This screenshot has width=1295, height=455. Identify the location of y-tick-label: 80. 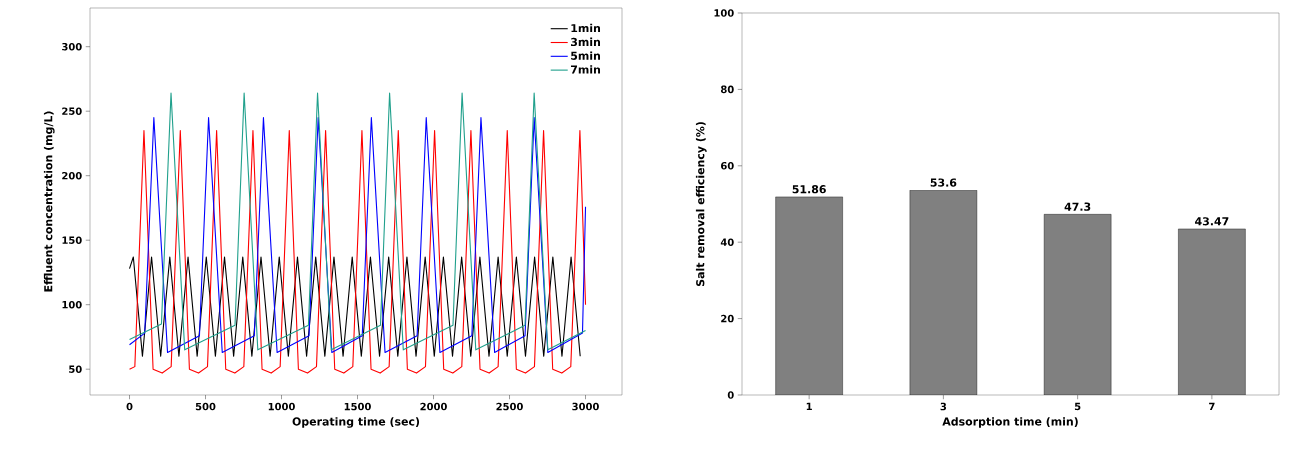
(727, 89).